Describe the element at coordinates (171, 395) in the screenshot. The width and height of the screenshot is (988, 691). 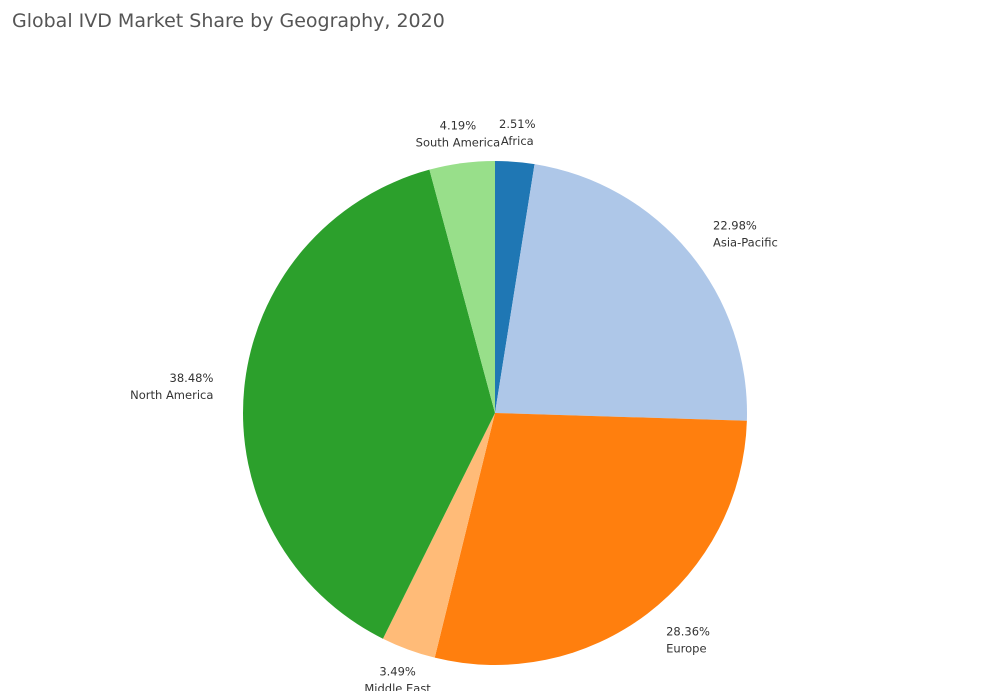
I see `slice-category-label: North America` at that location.